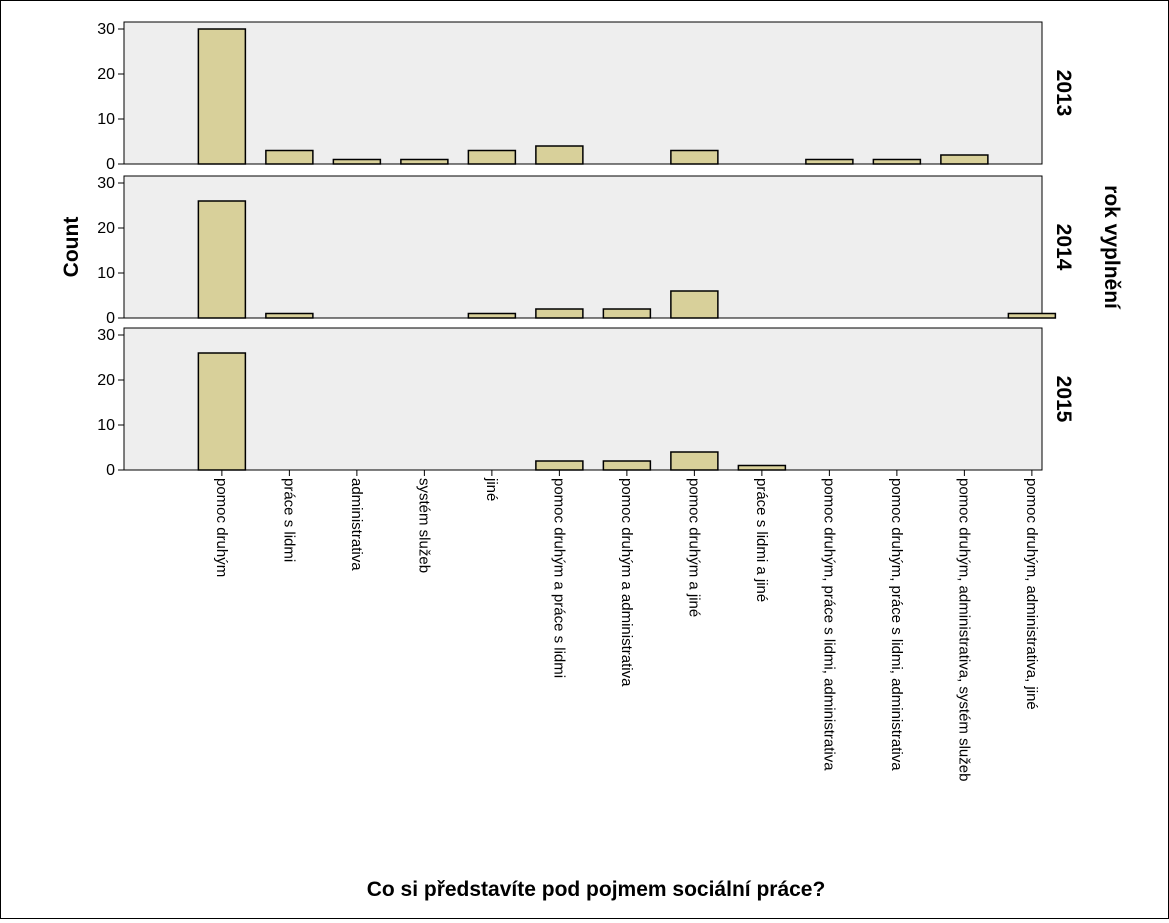 This screenshot has width=1169, height=923. I want to click on panel-label: 2013, so click(1063, 93).